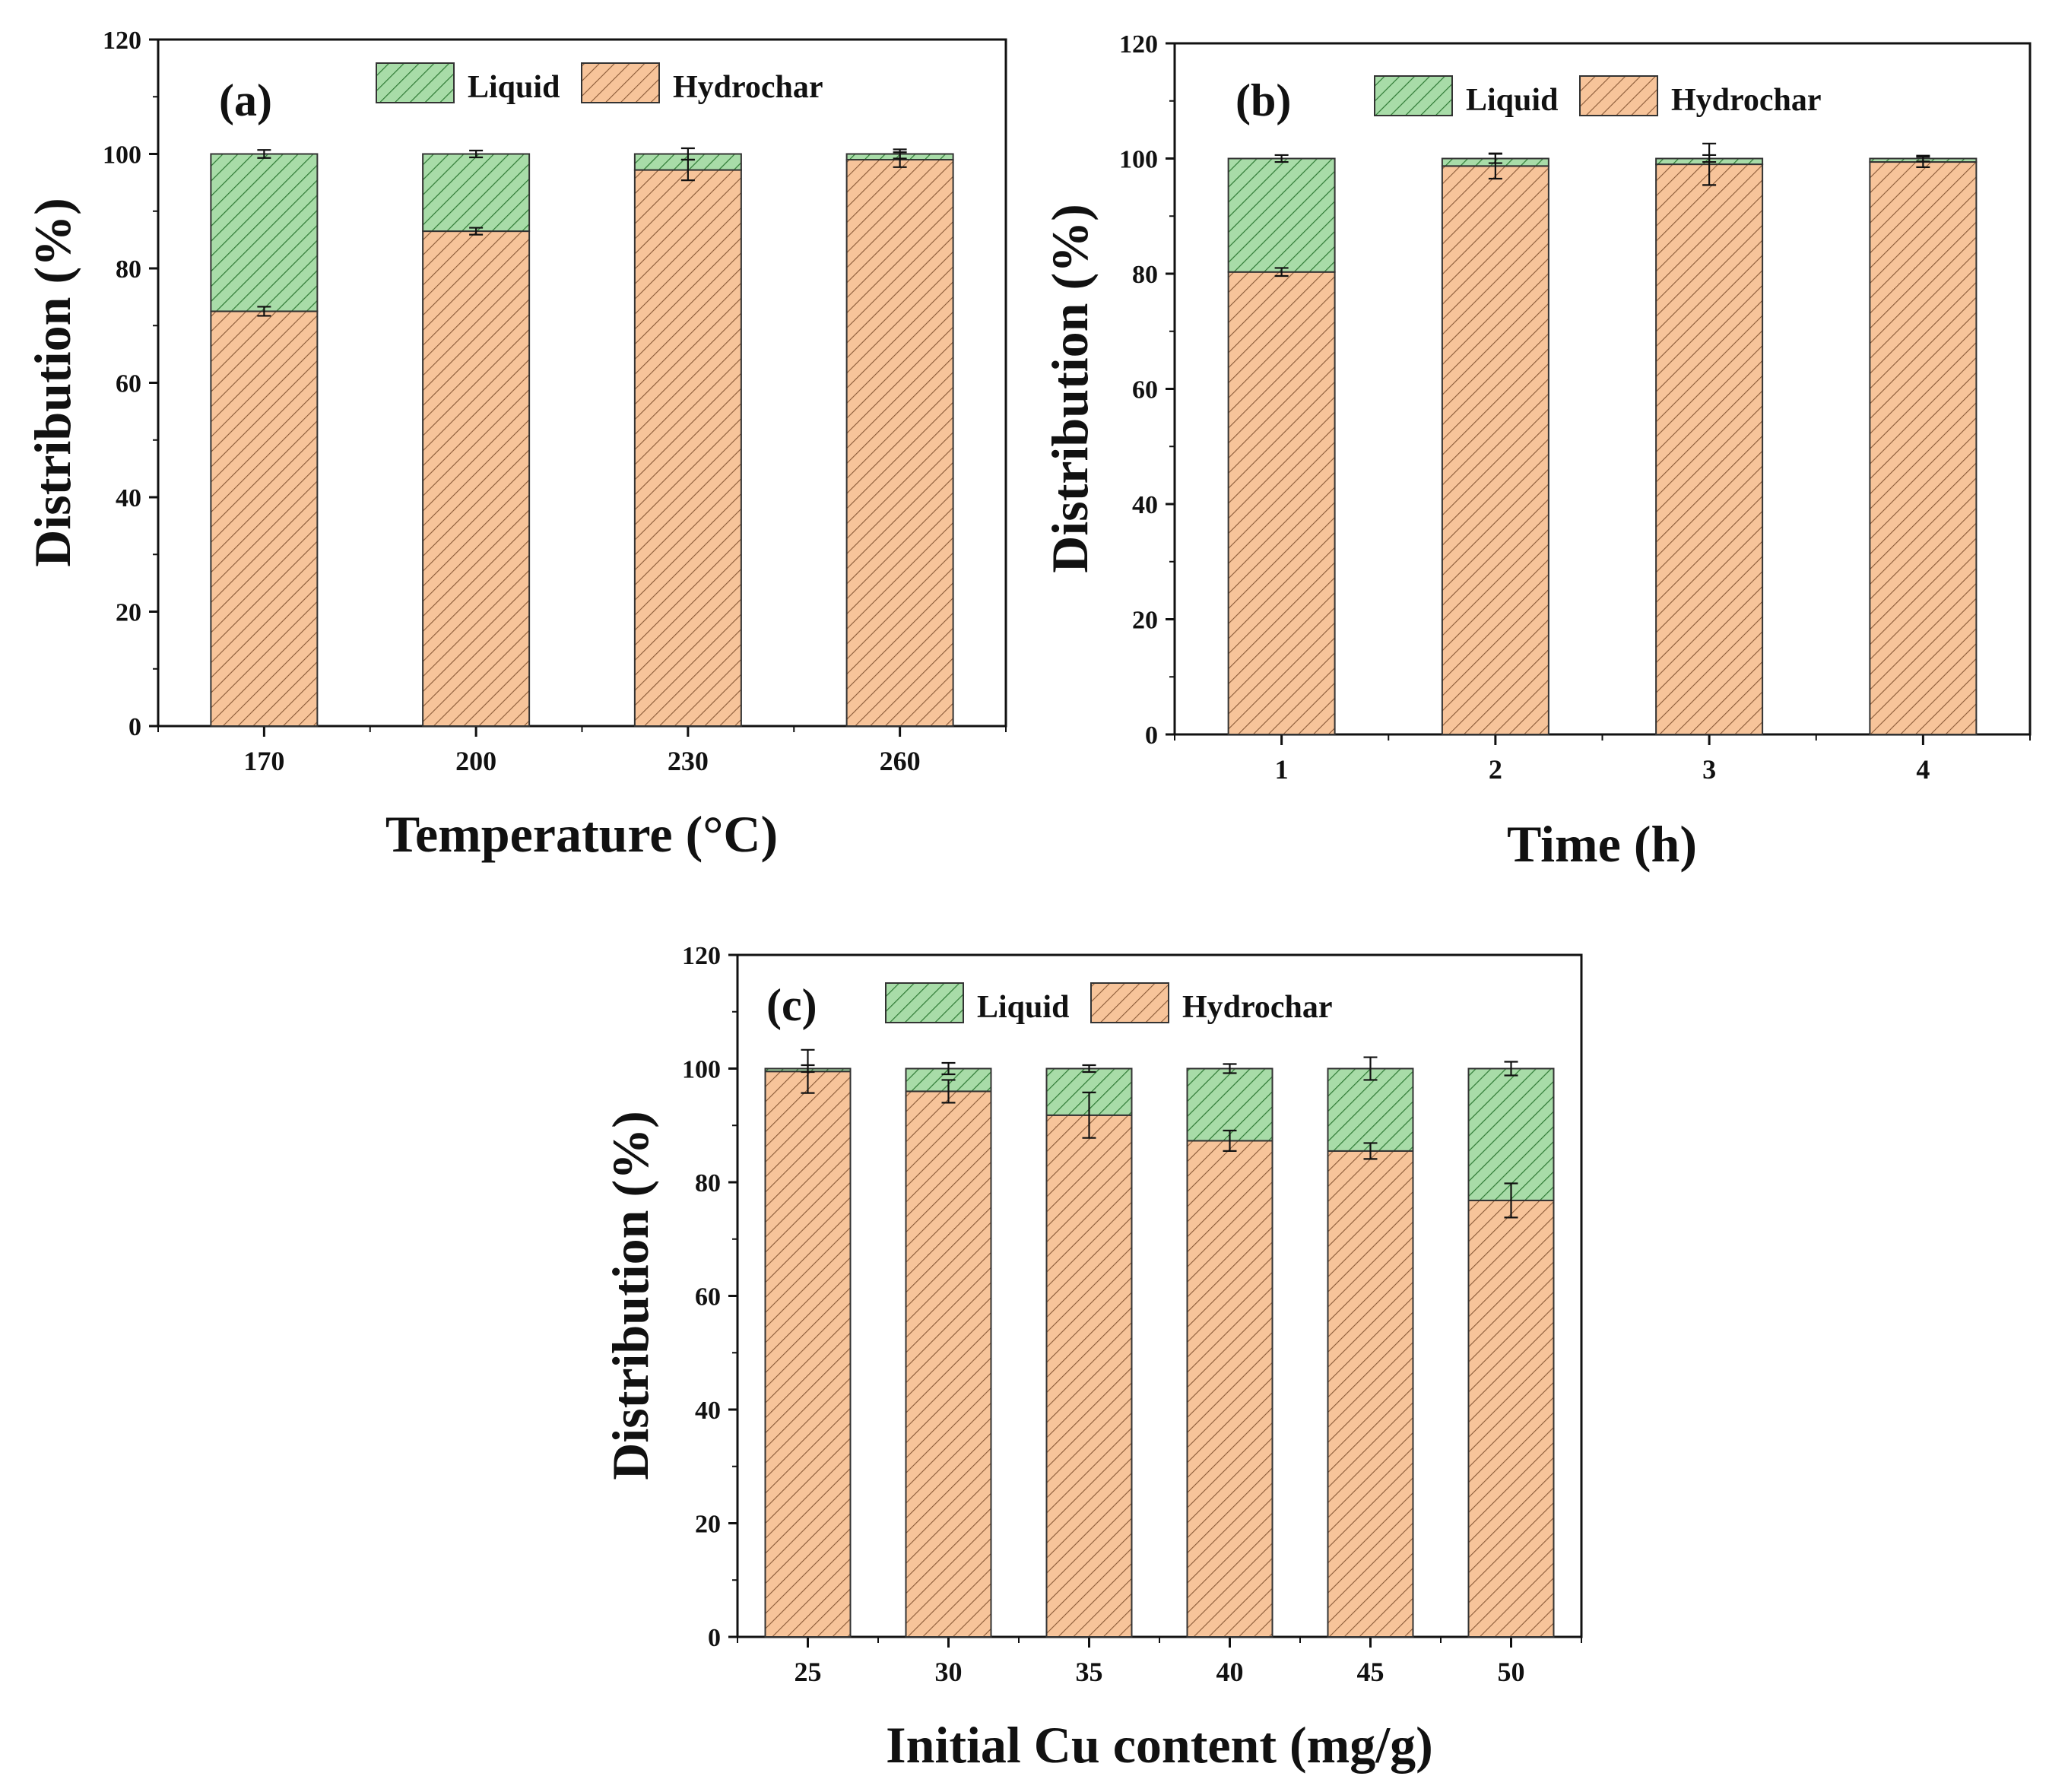  Describe the element at coordinates (1709, 770) in the screenshot. I see `x-tick-label: 3` at that location.